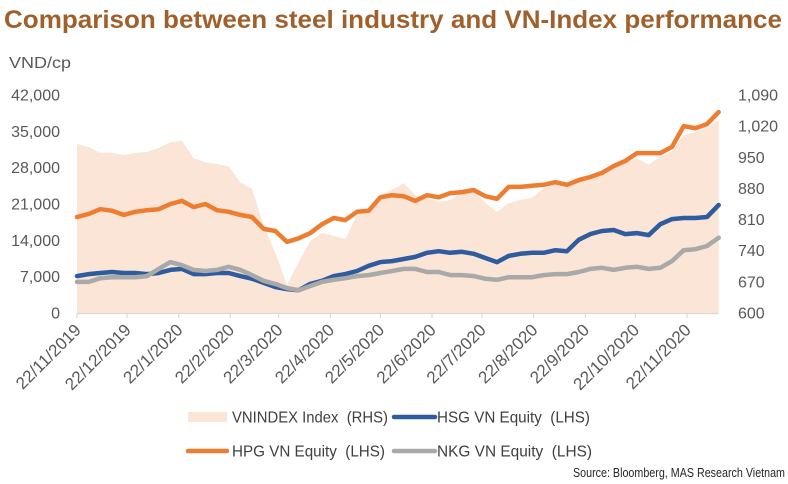 The height and width of the screenshot is (484, 788). What do you see at coordinates (514, 452) in the screenshot?
I see `legend-label-nkg: NKG VN Equity (LHS)` at bounding box center [514, 452].